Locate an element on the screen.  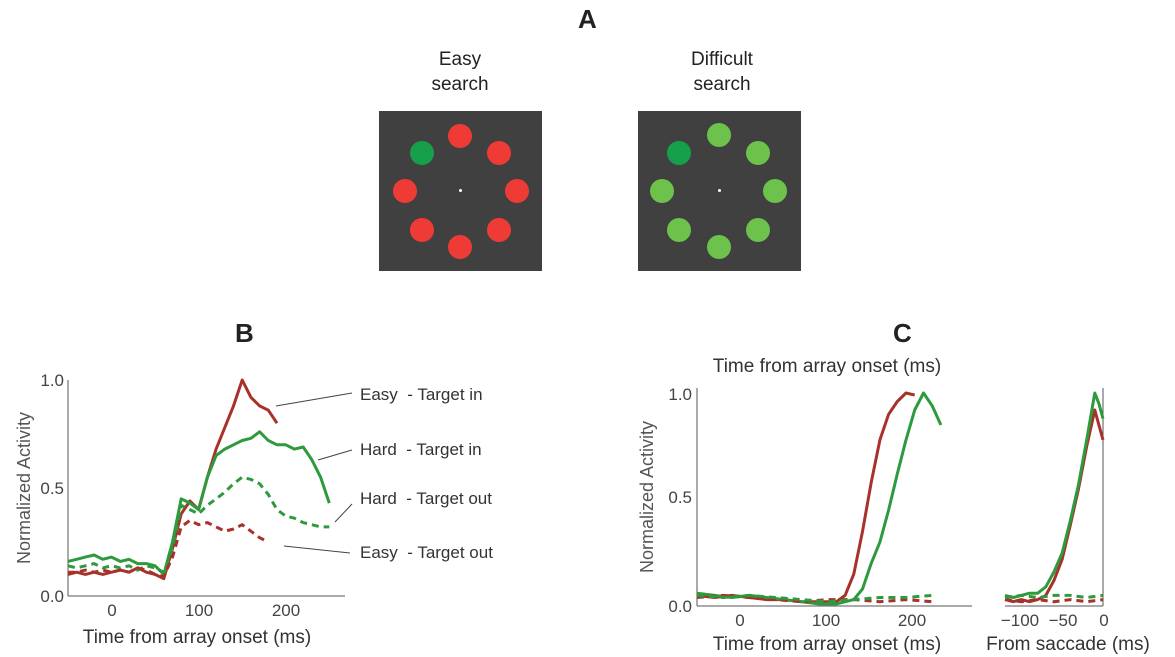
x-tick-label: −50 is located at coordinates (1063, 620).